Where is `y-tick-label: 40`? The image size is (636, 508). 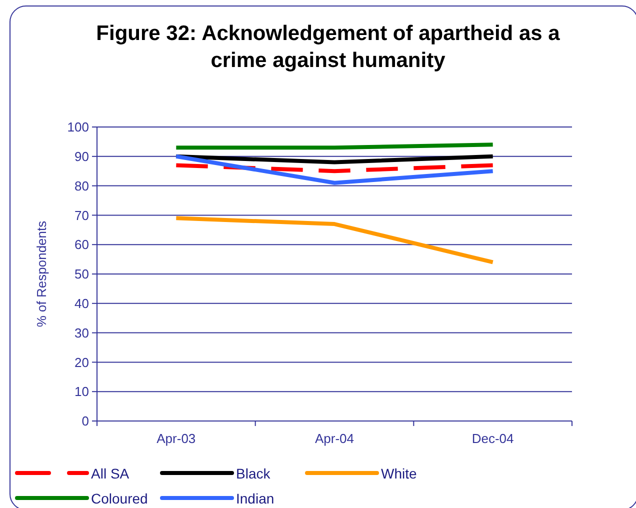 y-tick-label: 40 is located at coordinates (81, 303).